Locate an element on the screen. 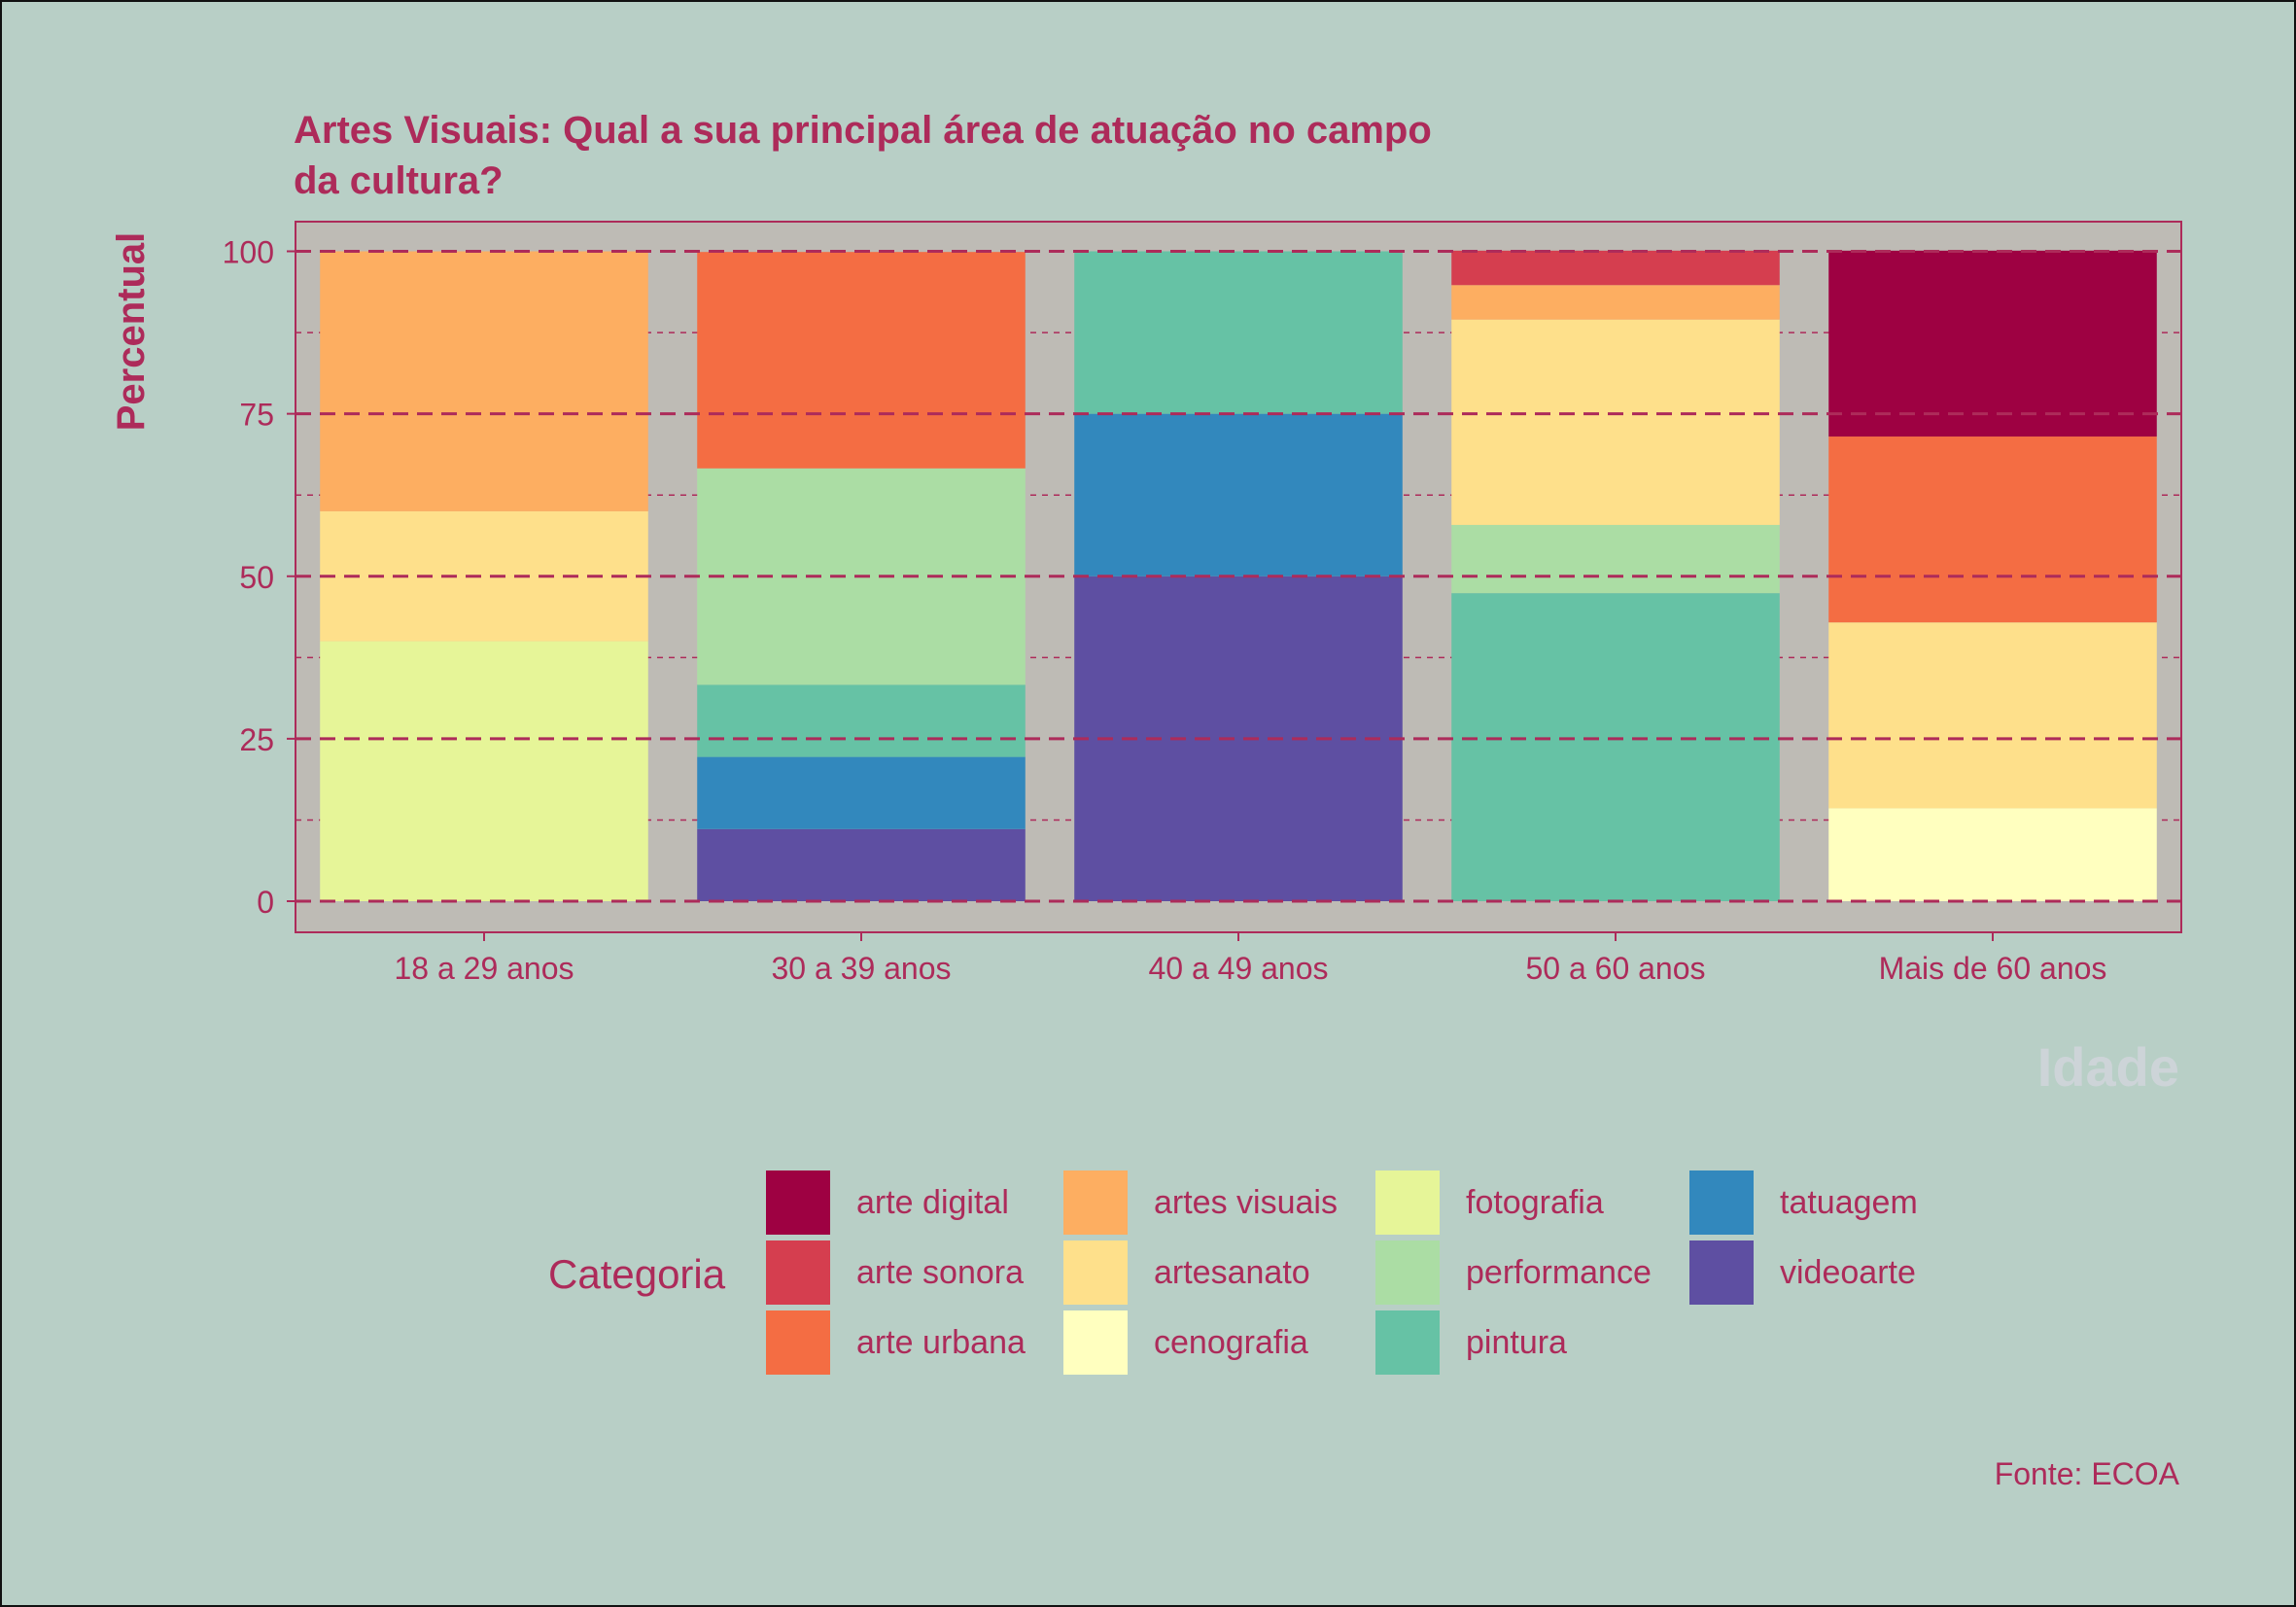 Image resolution: width=2296 pixels, height=1607 pixels. x-axis-label: Idade is located at coordinates (2108, 1067).